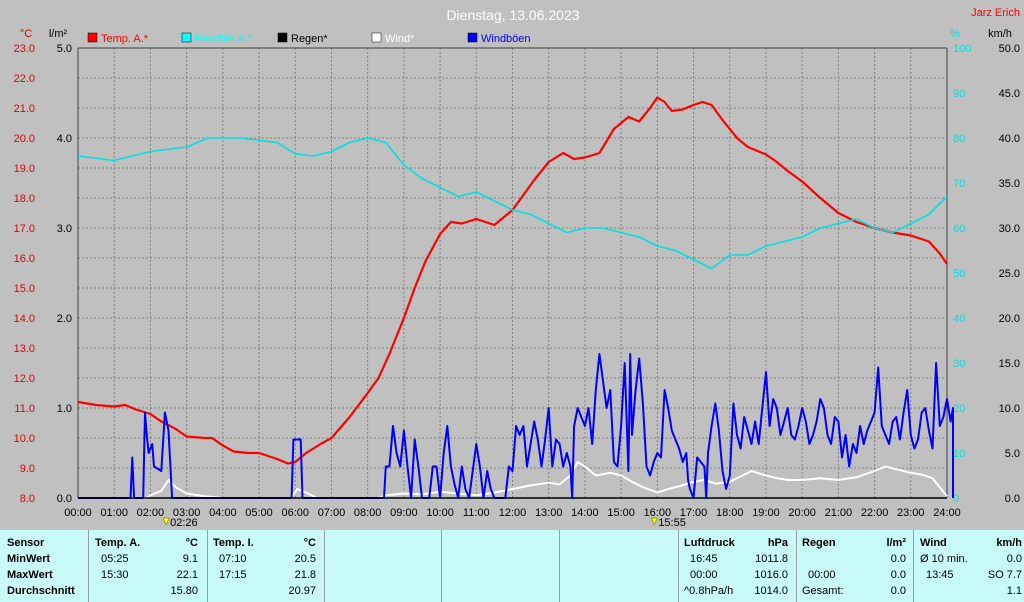  What do you see at coordinates (959, 274) in the screenshot?
I see `tick-label-humidity: 50` at bounding box center [959, 274].